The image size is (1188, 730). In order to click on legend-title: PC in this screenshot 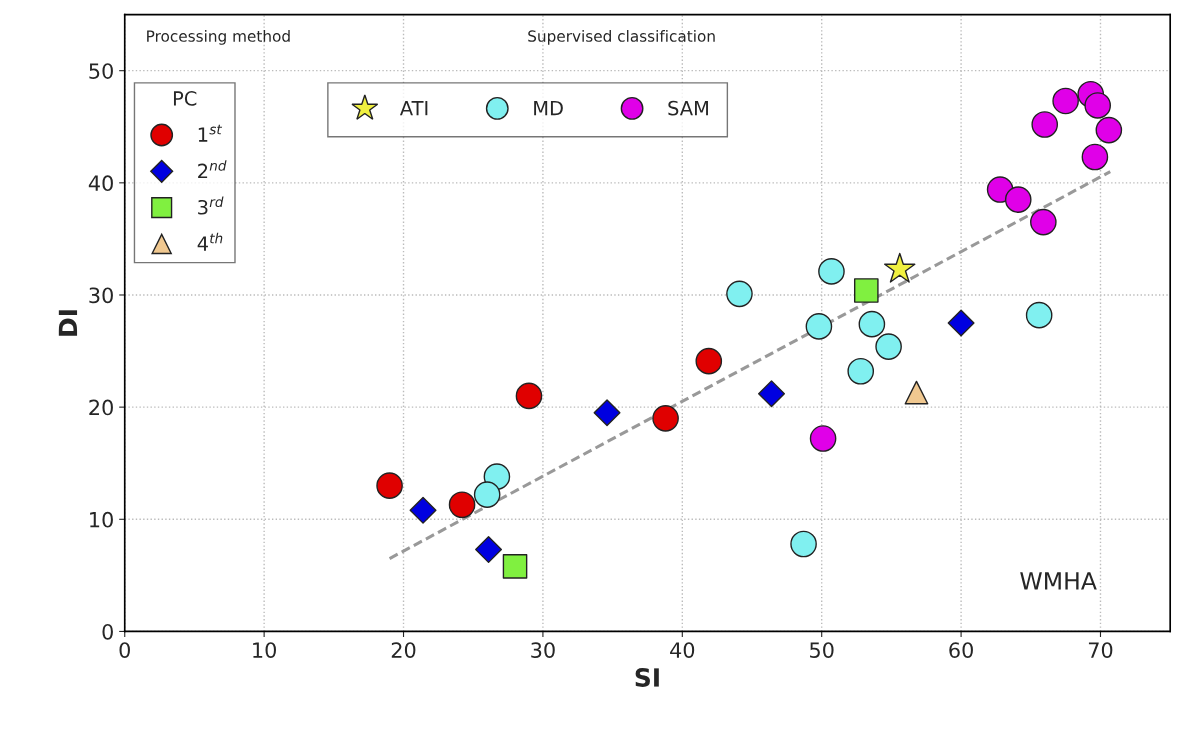, I will do `click(185, 98)`.